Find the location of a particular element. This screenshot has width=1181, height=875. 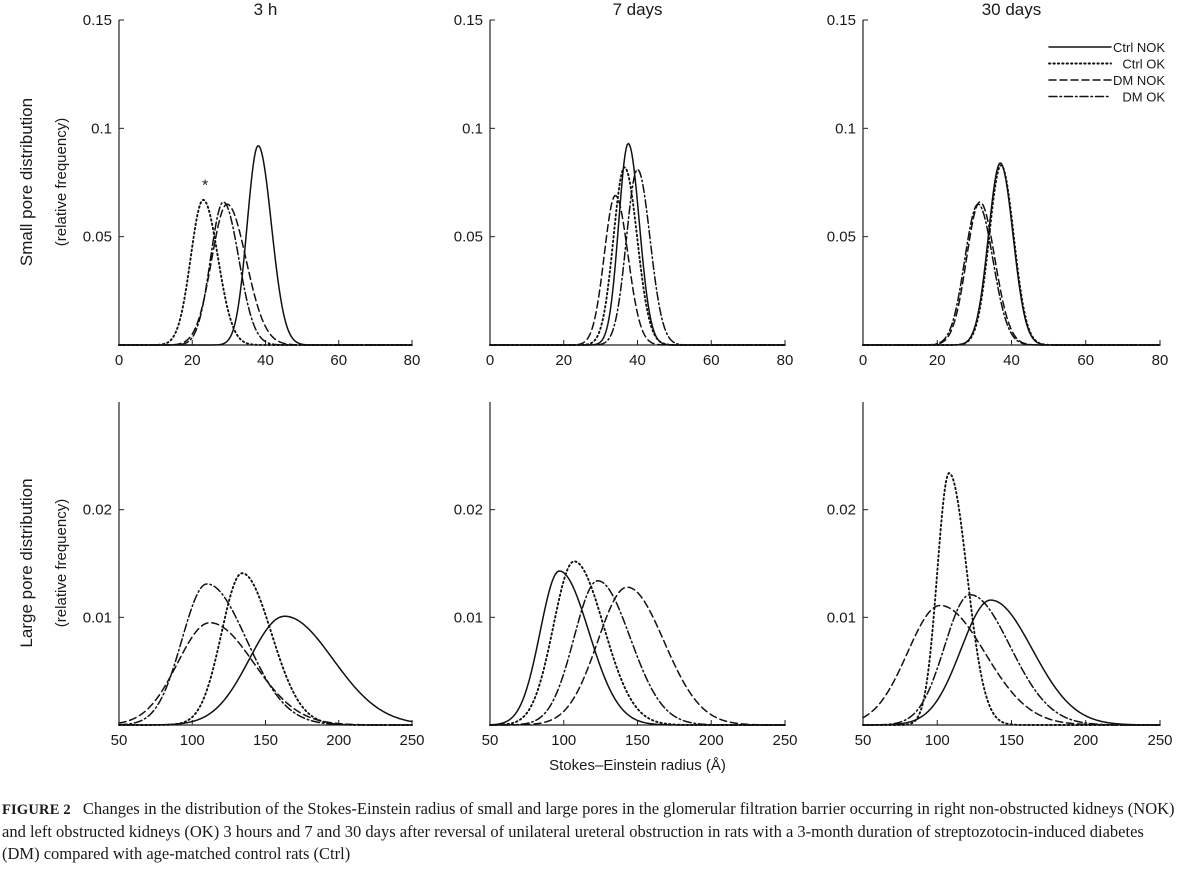

legend-entry-label: Ctrl NOK is located at coordinates (1139, 47).